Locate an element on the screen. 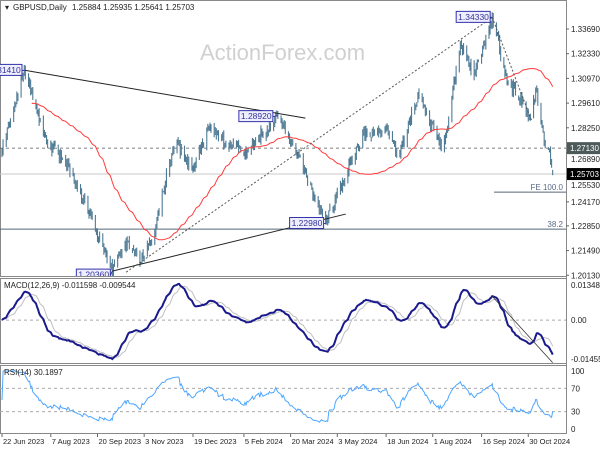  price-label: 1.31410 is located at coordinates (10, 70).